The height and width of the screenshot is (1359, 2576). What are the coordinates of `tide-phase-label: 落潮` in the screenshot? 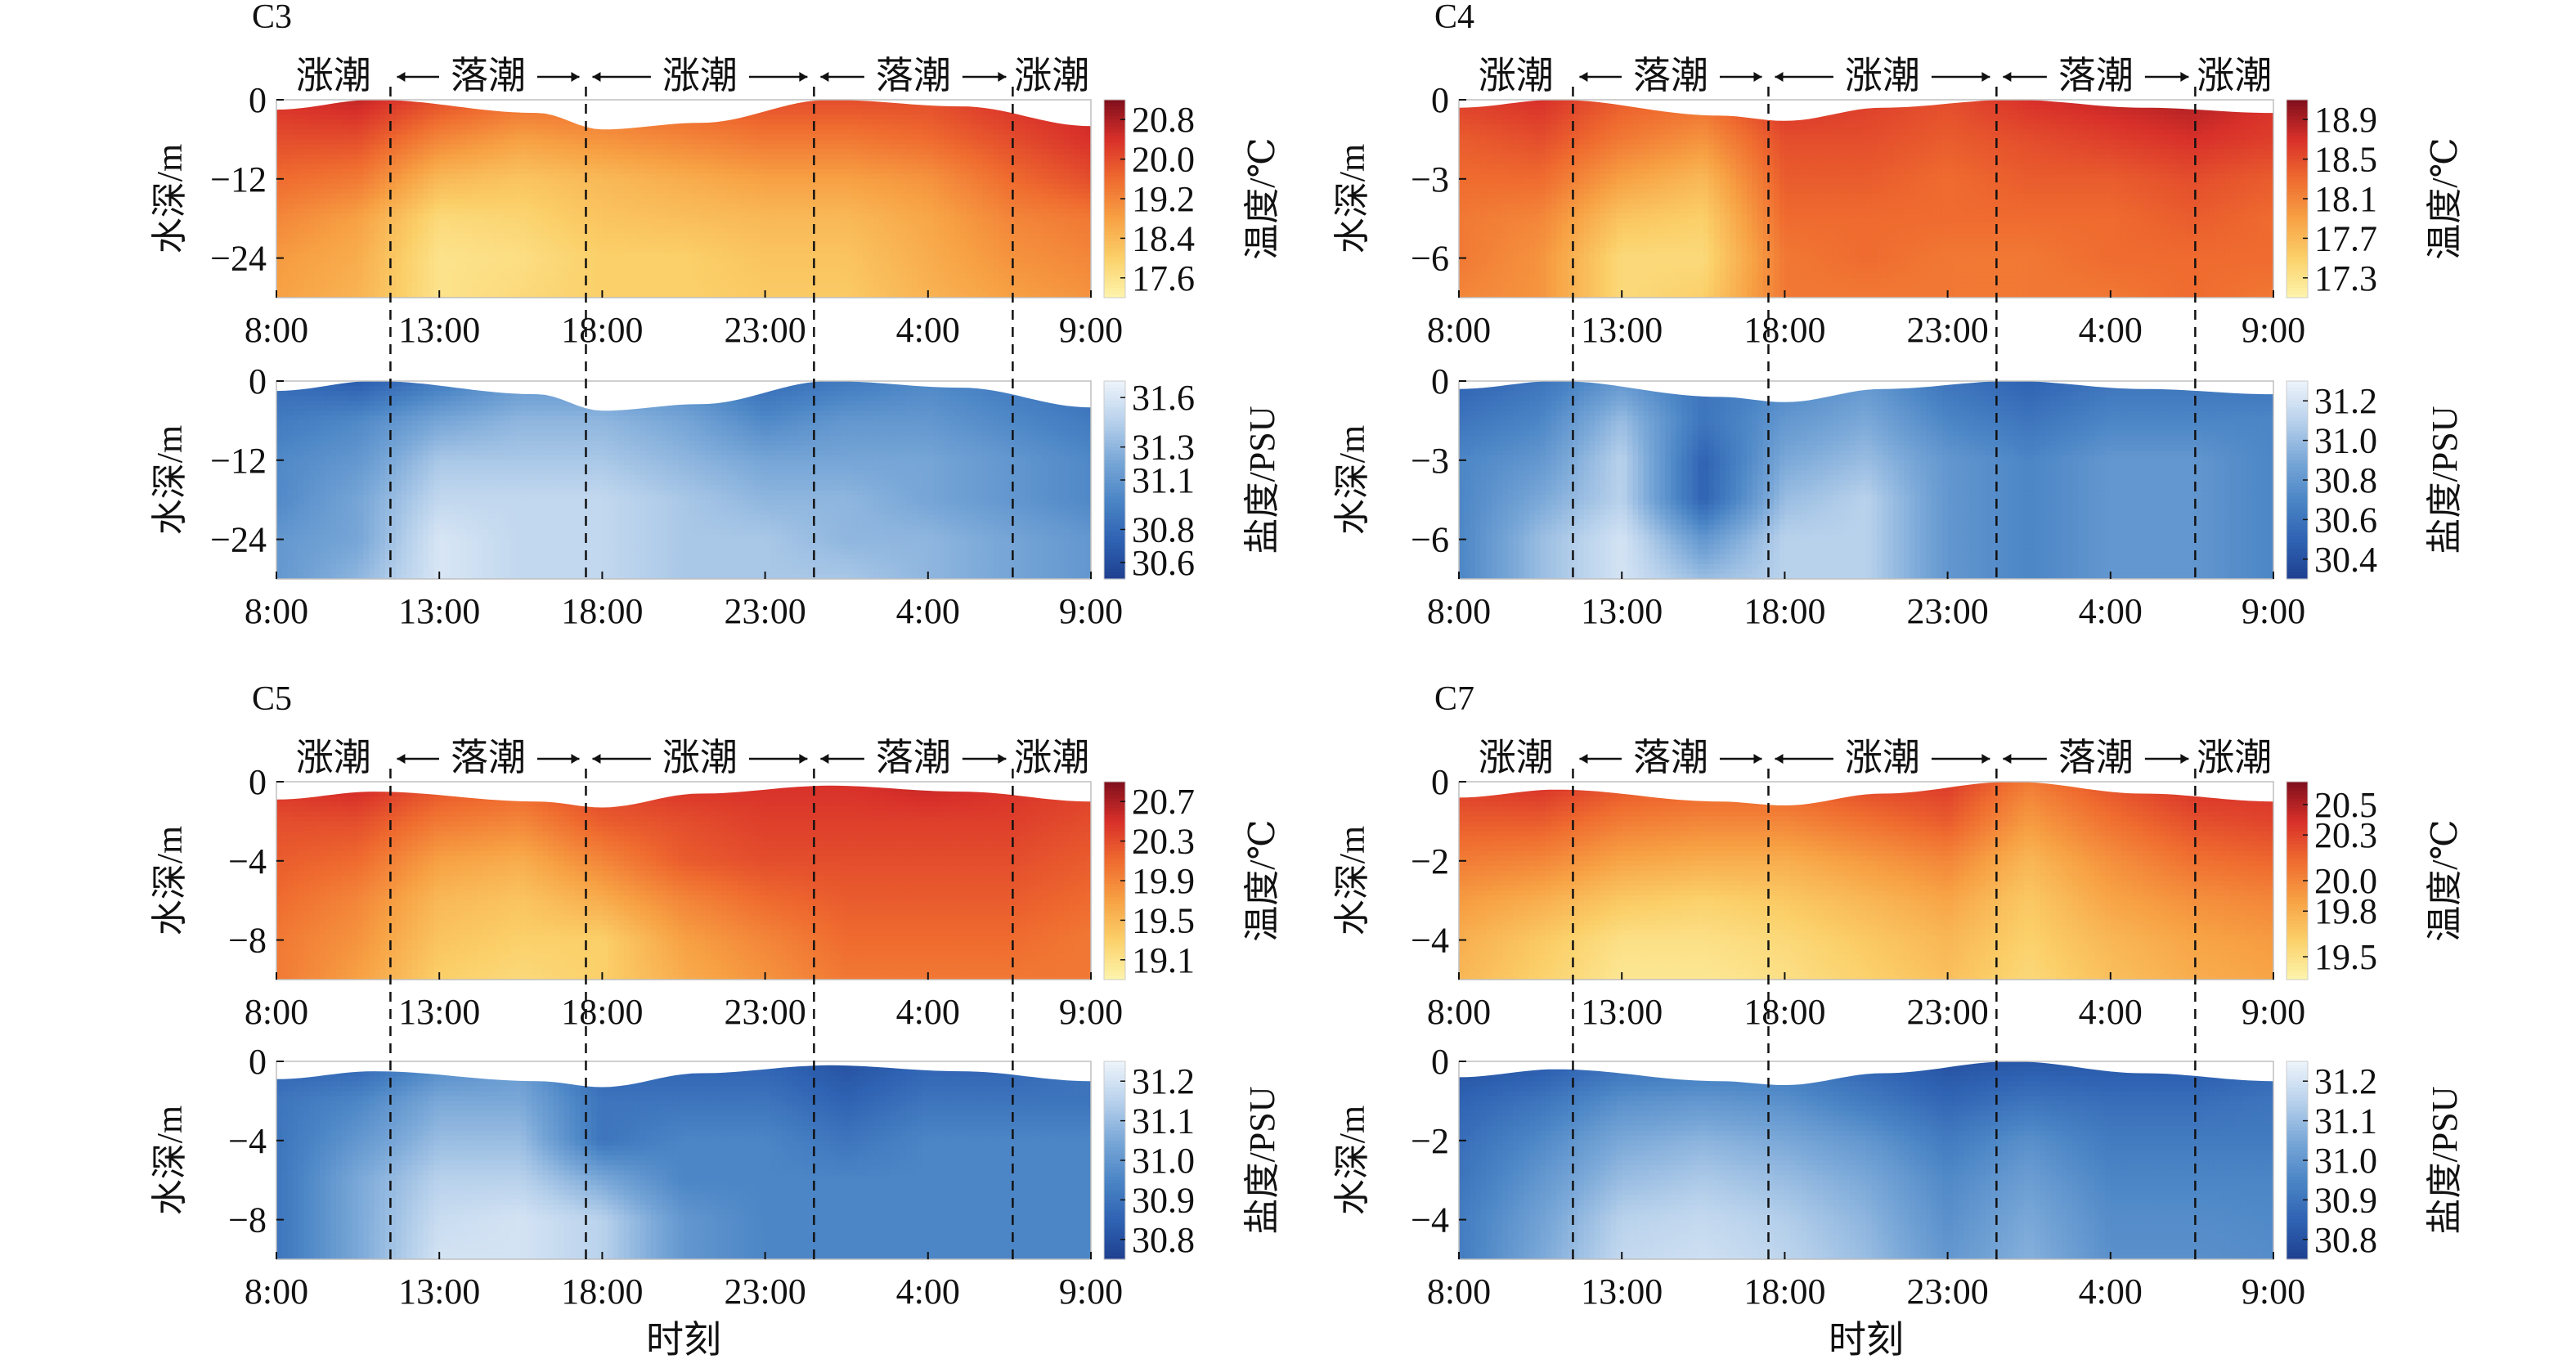 It's located at (489, 757).